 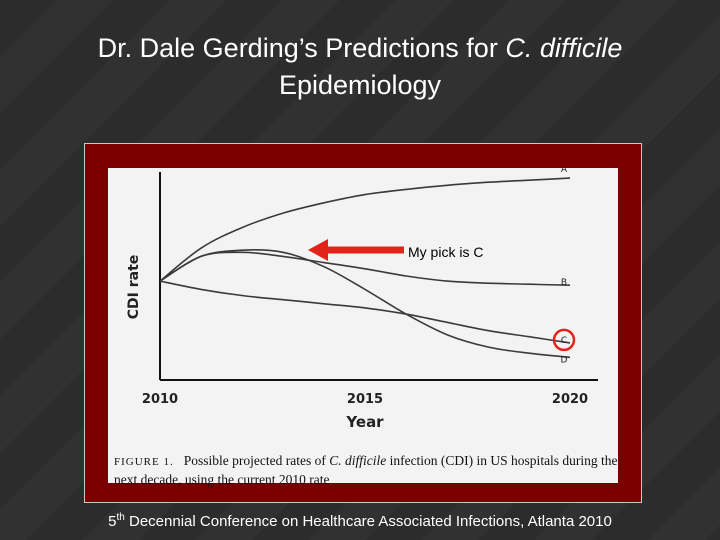 What do you see at coordinates (160, 399) in the screenshot?
I see `x-tick-label-2010: 2010` at bounding box center [160, 399].